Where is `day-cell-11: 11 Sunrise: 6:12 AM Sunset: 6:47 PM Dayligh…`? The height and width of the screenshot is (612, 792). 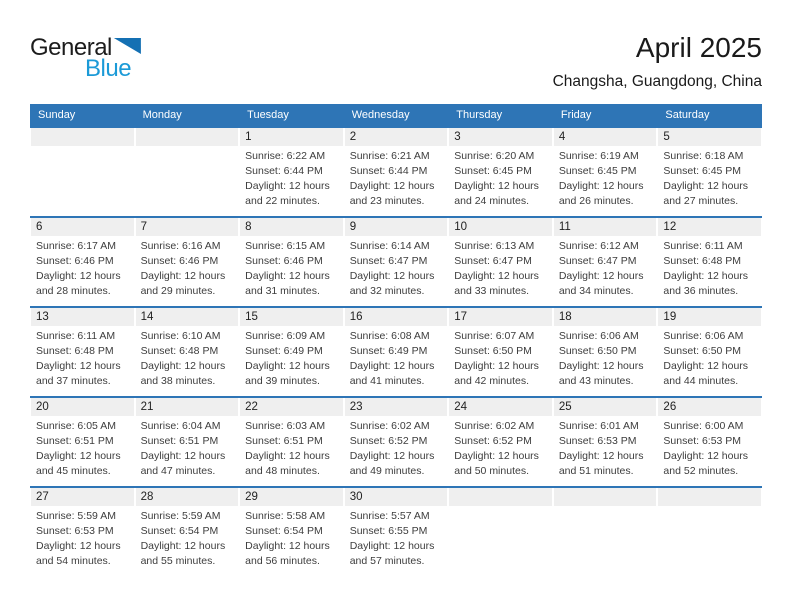 day-cell-11: 11 Sunrise: 6:12 AM Sunset: 6:47 PM Dayligh… is located at coordinates (605, 262).